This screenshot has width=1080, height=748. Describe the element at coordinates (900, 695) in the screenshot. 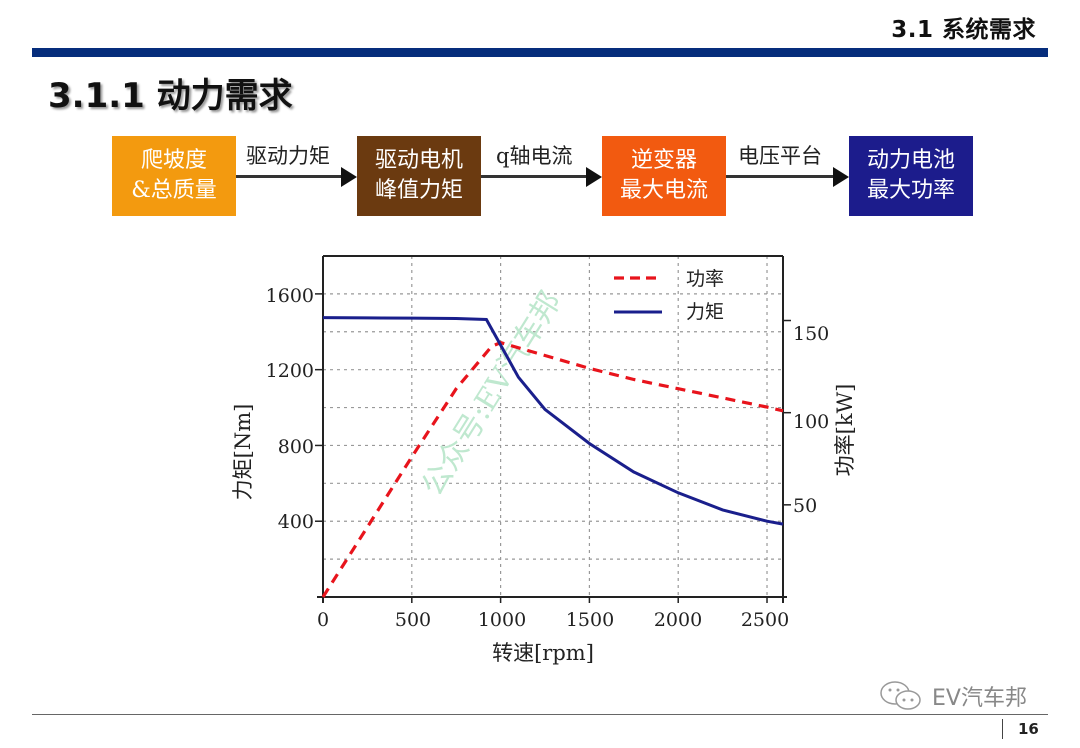

I see `wechat-icon` at that location.